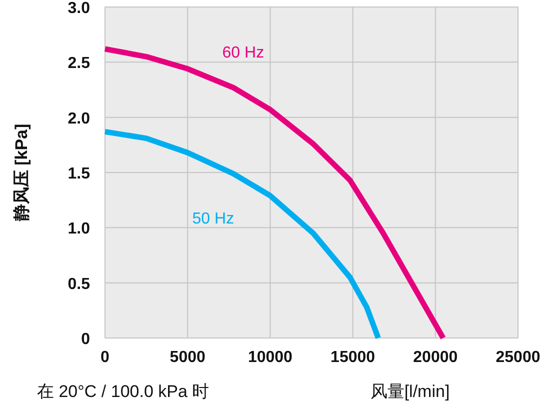 This screenshot has height=403, width=551. What do you see at coordinates (213, 219) in the screenshot?
I see `series-label: 50 Hz` at bounding box center [213, 219].